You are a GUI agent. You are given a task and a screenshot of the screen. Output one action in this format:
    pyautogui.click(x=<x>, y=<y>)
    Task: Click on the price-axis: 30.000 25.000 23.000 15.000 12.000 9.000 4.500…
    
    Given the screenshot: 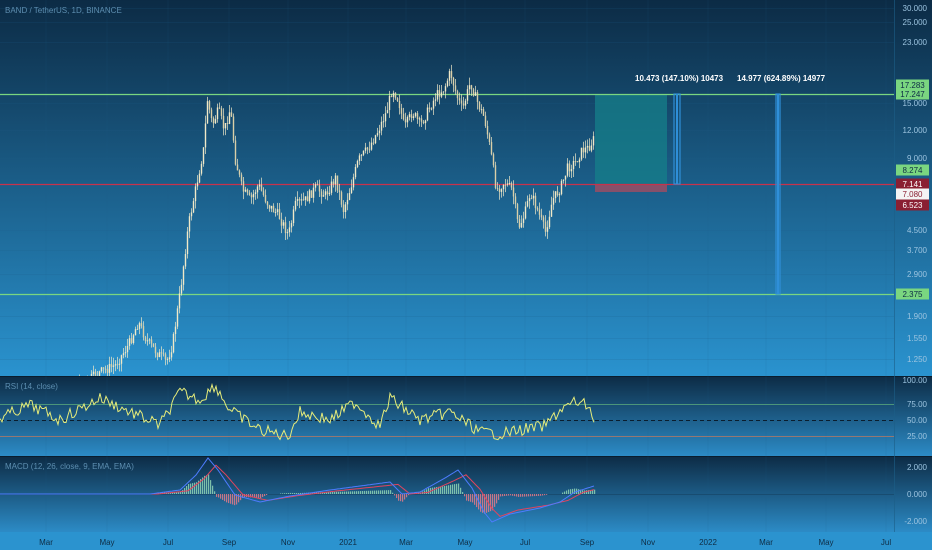 What is the action you would take?
    pyautogui.click(x=915, y=184)
    